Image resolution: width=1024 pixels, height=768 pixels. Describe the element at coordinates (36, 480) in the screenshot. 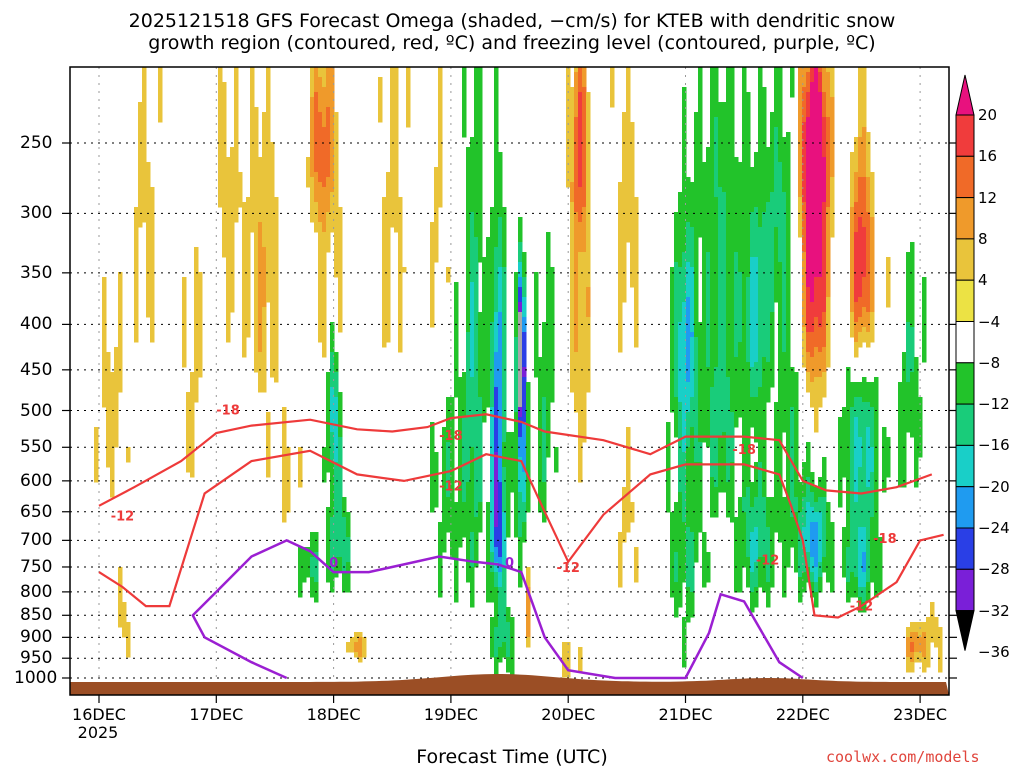

I see `ytick-label: 600` at that location.